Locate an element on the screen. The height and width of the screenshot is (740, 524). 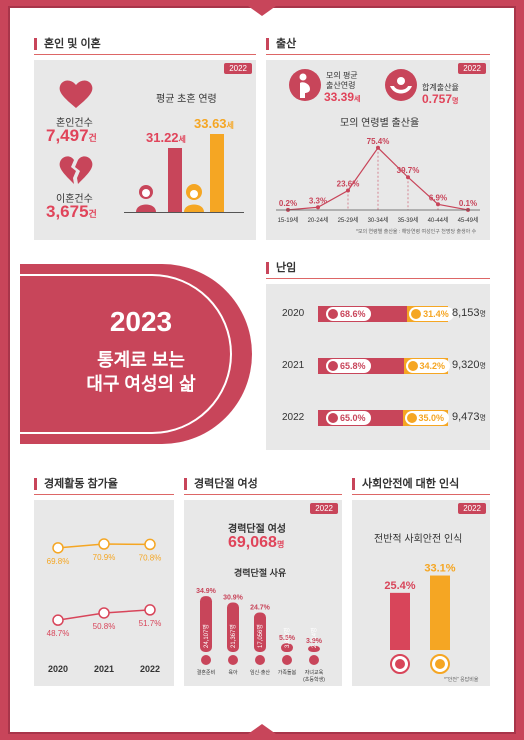
safety-panel: 2022 전반적 사회안전 인식 25.4% 33.1% *"안전" 응답비율 is located at coordinates (421, 593).